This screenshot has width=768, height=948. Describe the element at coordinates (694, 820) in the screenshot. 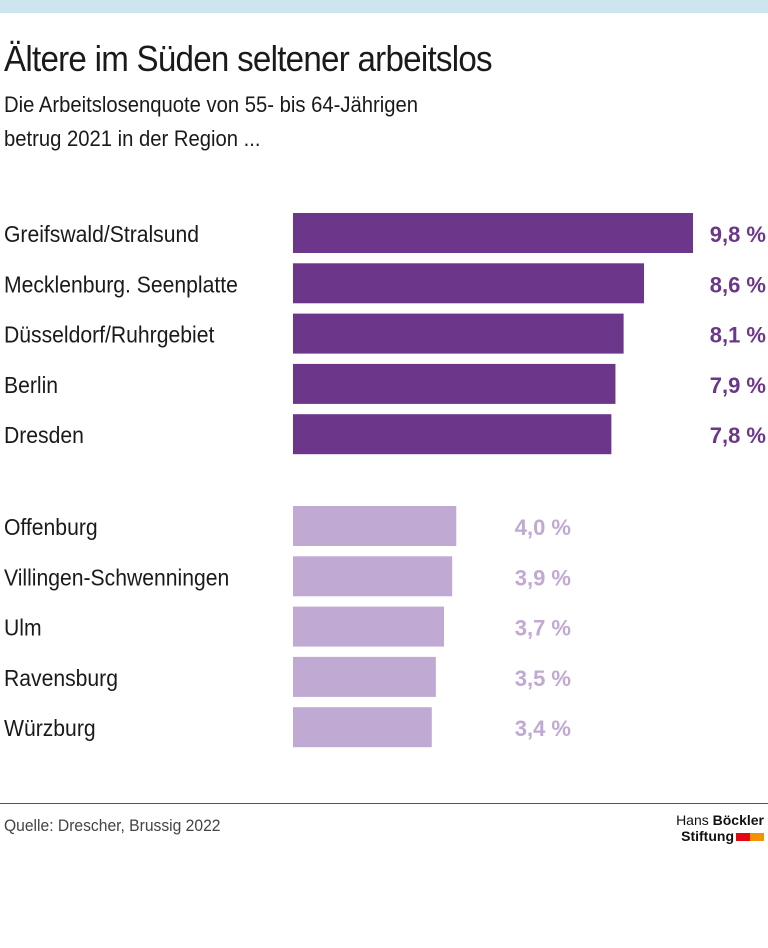

I see `logo-text-hans: Hans` at that location.